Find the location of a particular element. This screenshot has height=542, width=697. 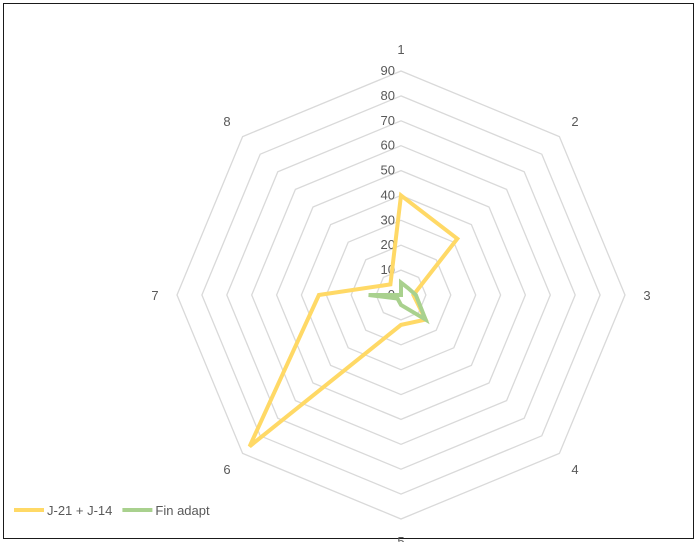

axis-label: 7 is located at coordinates (154, 295).